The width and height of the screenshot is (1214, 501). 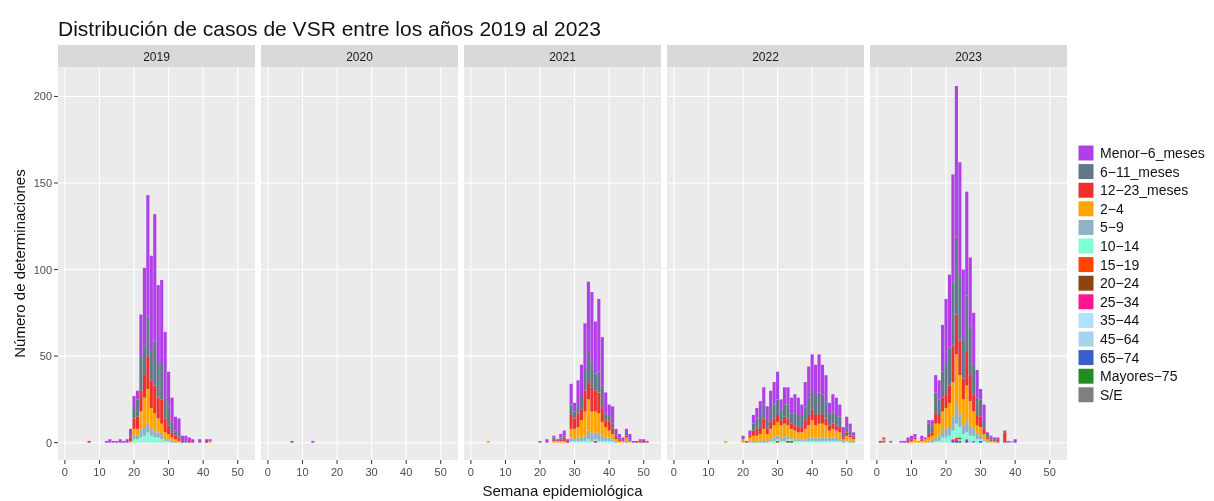 What do you see at coordinates (157, 57) in the screenshot?
I see `chart-subtitle: 2019` at bounding box center [157, 57].